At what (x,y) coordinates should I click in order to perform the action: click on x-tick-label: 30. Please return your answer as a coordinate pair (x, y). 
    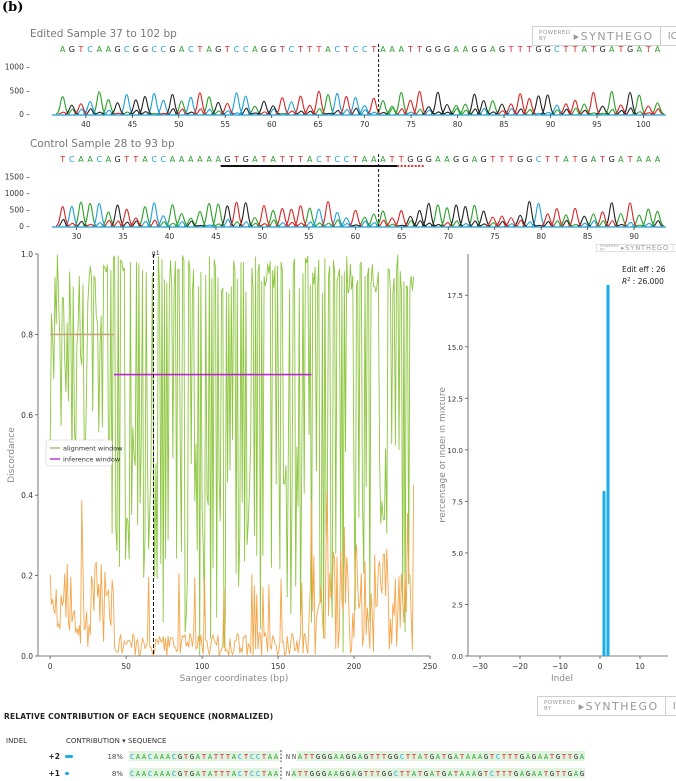
    Looking at the image, I should click on (77, 236).